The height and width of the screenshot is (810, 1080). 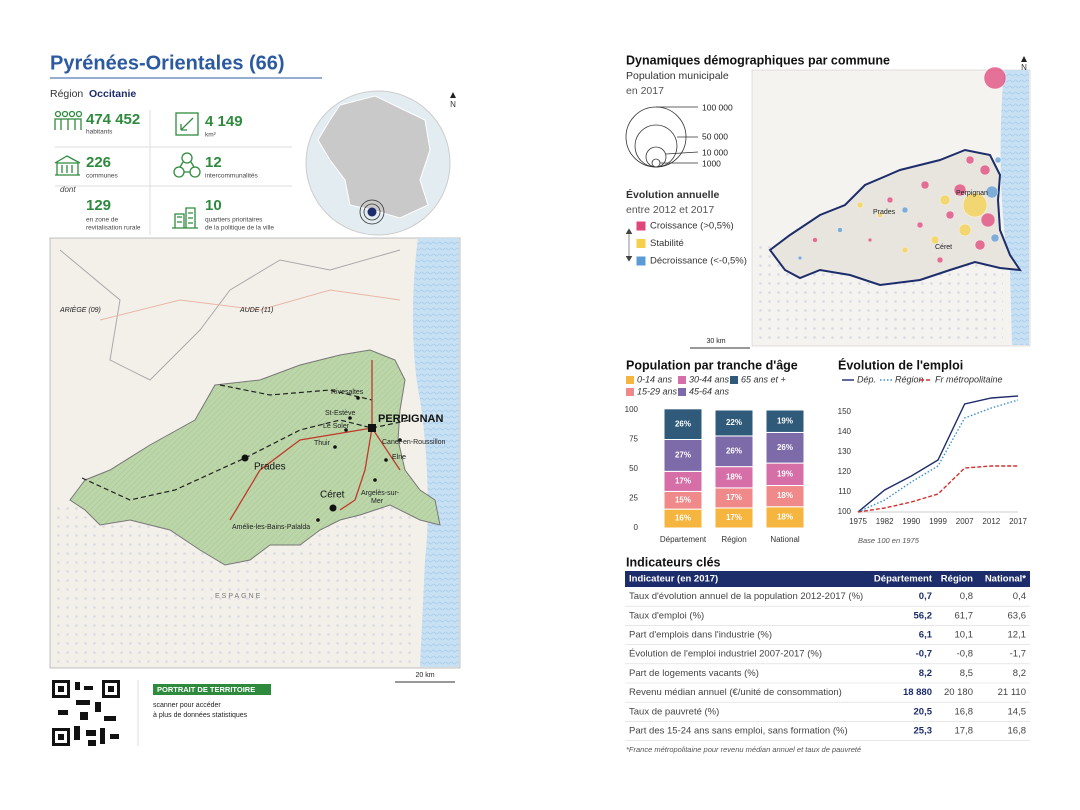 I want to click on size-legend-label: 10 000, so click(x=715, y=152).